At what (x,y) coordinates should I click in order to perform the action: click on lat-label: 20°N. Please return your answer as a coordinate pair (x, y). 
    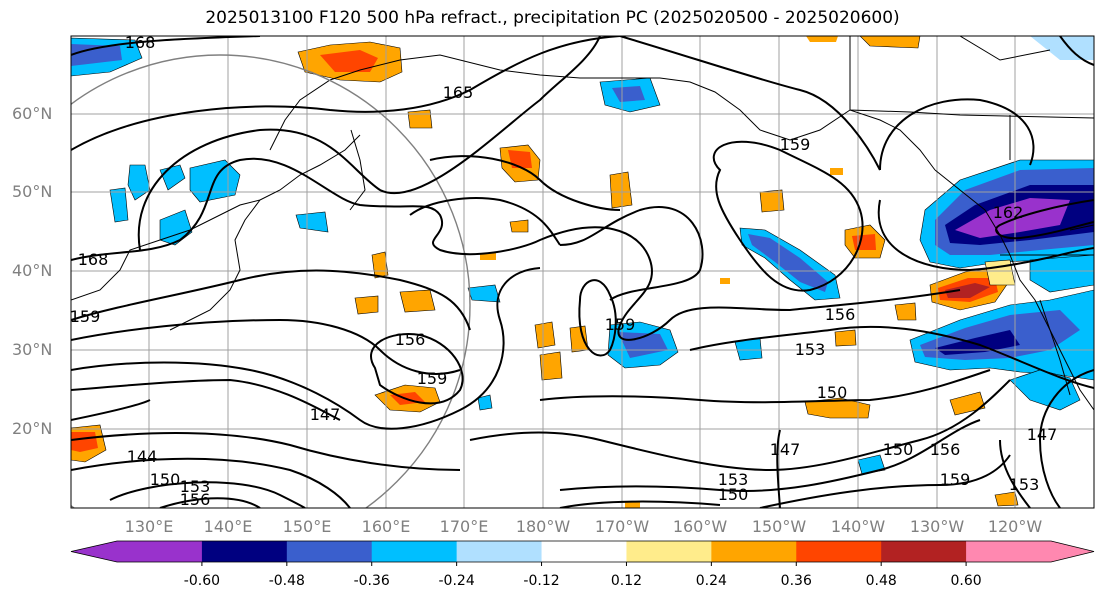
    Looking at the image, I should click on (32, 428).